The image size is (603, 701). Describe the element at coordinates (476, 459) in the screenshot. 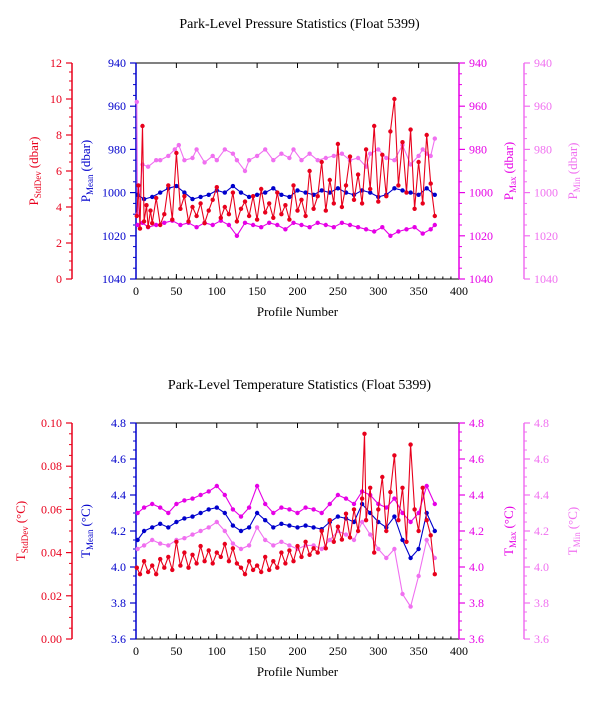

I see `y-tick-label: 4.6` at that location.